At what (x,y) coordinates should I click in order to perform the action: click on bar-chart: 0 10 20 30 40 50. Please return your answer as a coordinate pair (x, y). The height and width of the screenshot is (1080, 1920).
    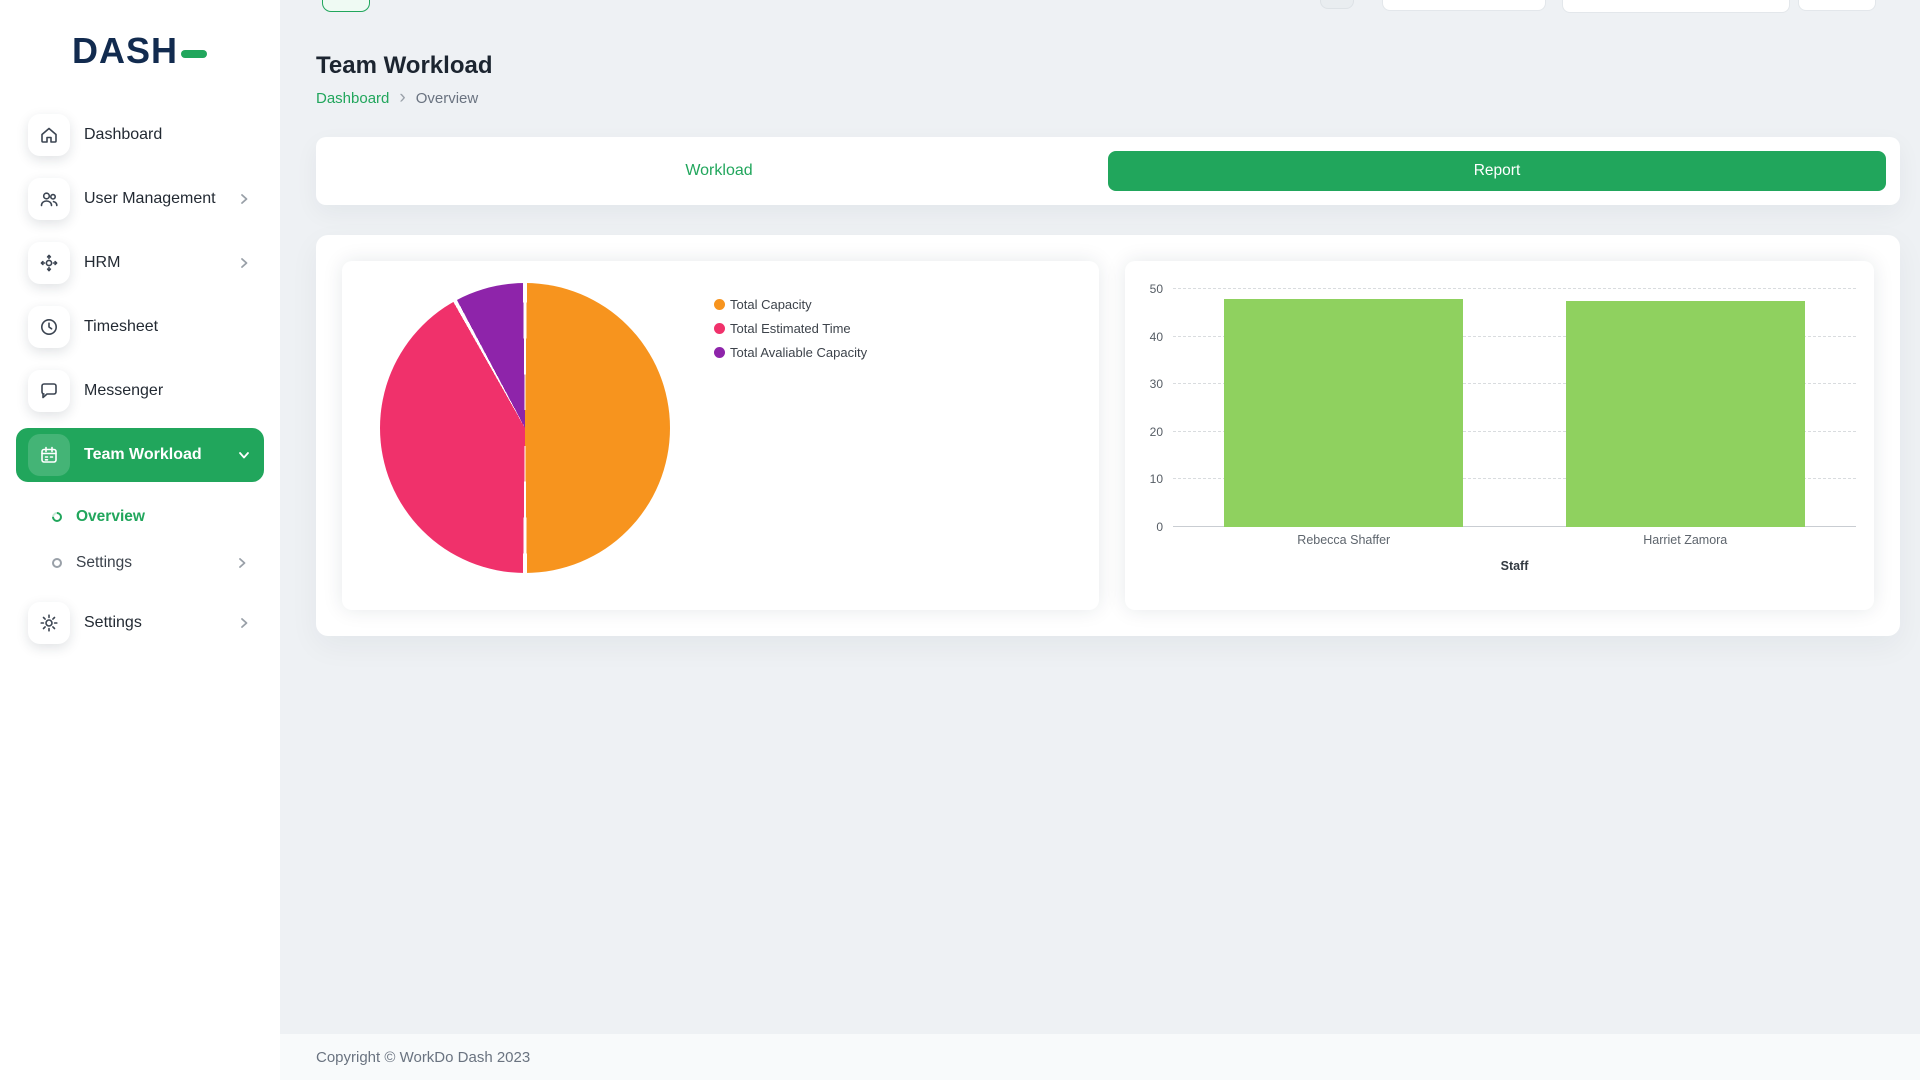
    Looking at the image, I should click on (1497, 408).